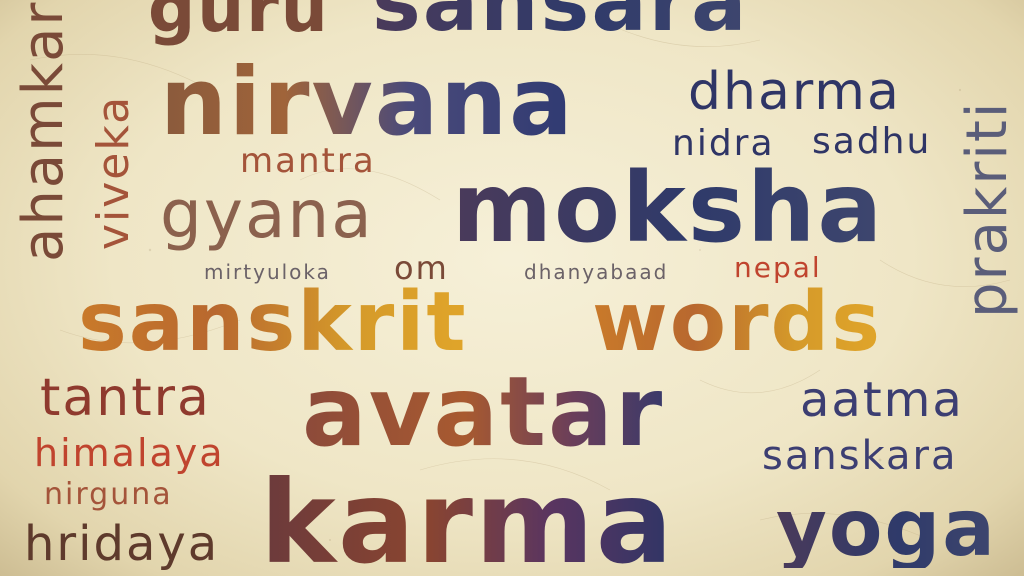 Image resolution: width=1024 pixels, height=576 pixels. What do you see at coordinates (987, 209) in the screenshot?
I see `word-prakriti: prakriti` at bounding box center [987, 209].